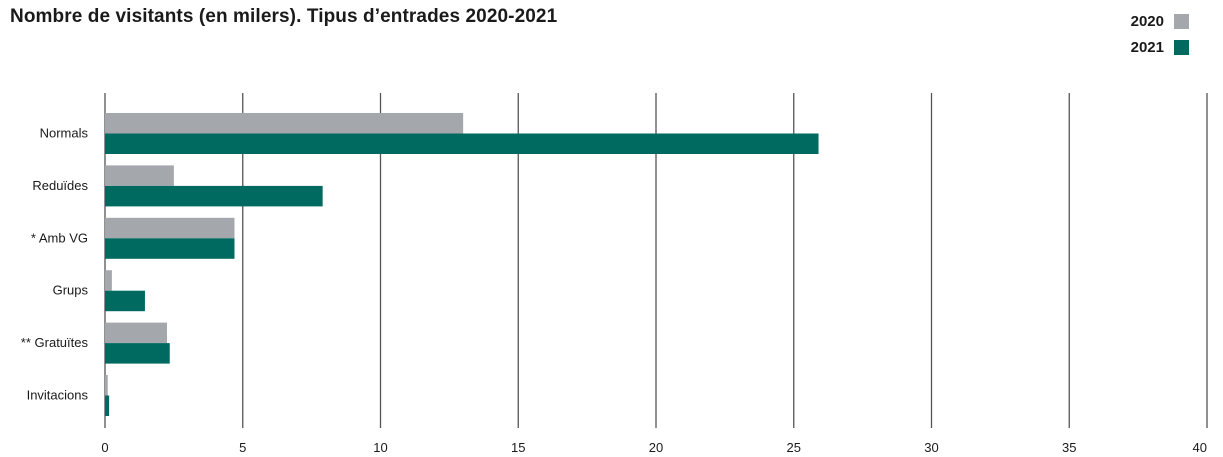  I want to click on legend-item-2021: 2021, so click(1160, 47).